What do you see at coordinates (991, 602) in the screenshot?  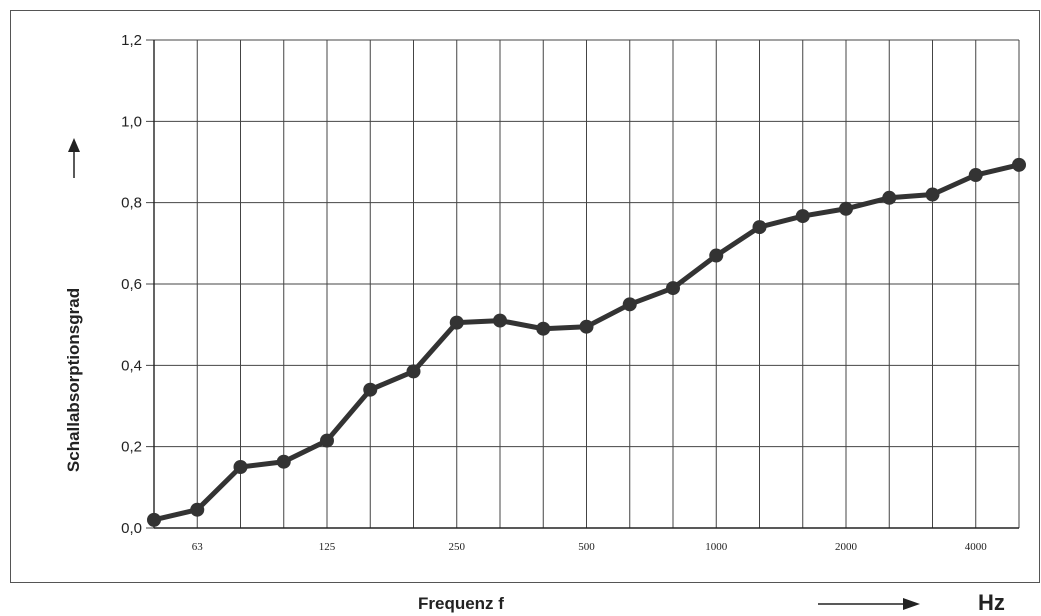 I see `x-axis-unit: Hz` at bounding box center [991, 602].